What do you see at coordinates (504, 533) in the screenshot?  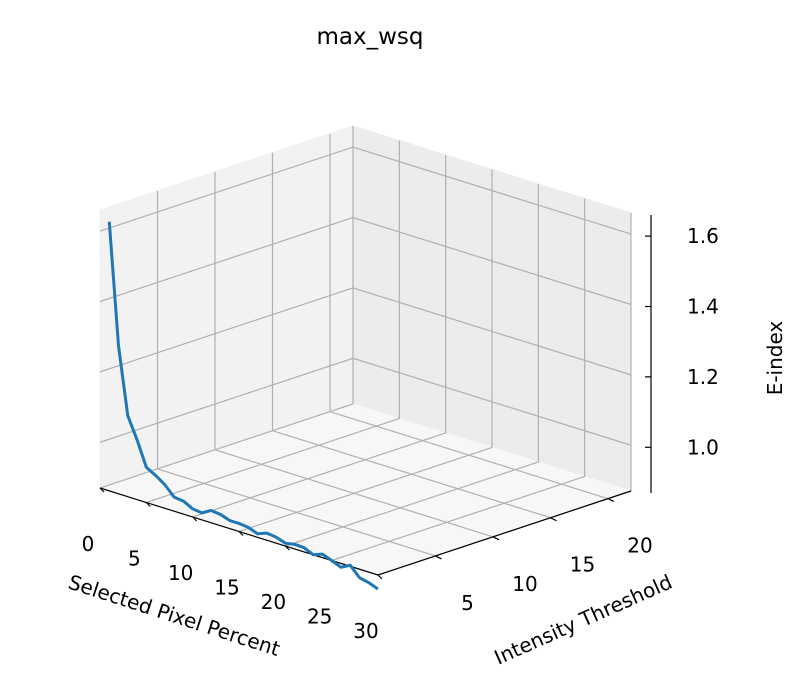 I see `y-axis-line` at bounding box center [504, 533].